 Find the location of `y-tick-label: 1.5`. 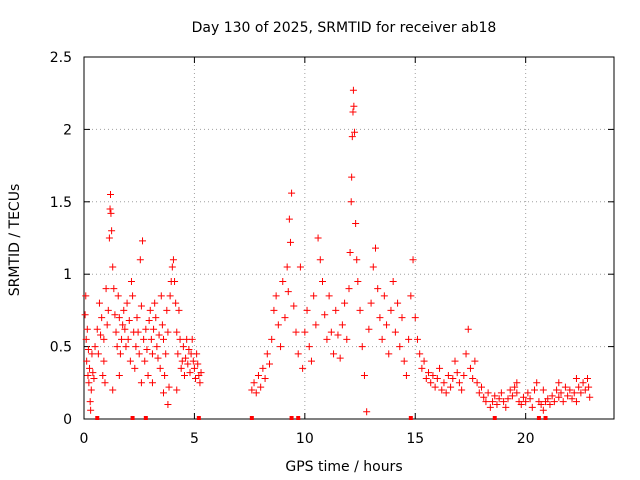

y-tick-label: 1.5 is located at coordinates (61, 203).